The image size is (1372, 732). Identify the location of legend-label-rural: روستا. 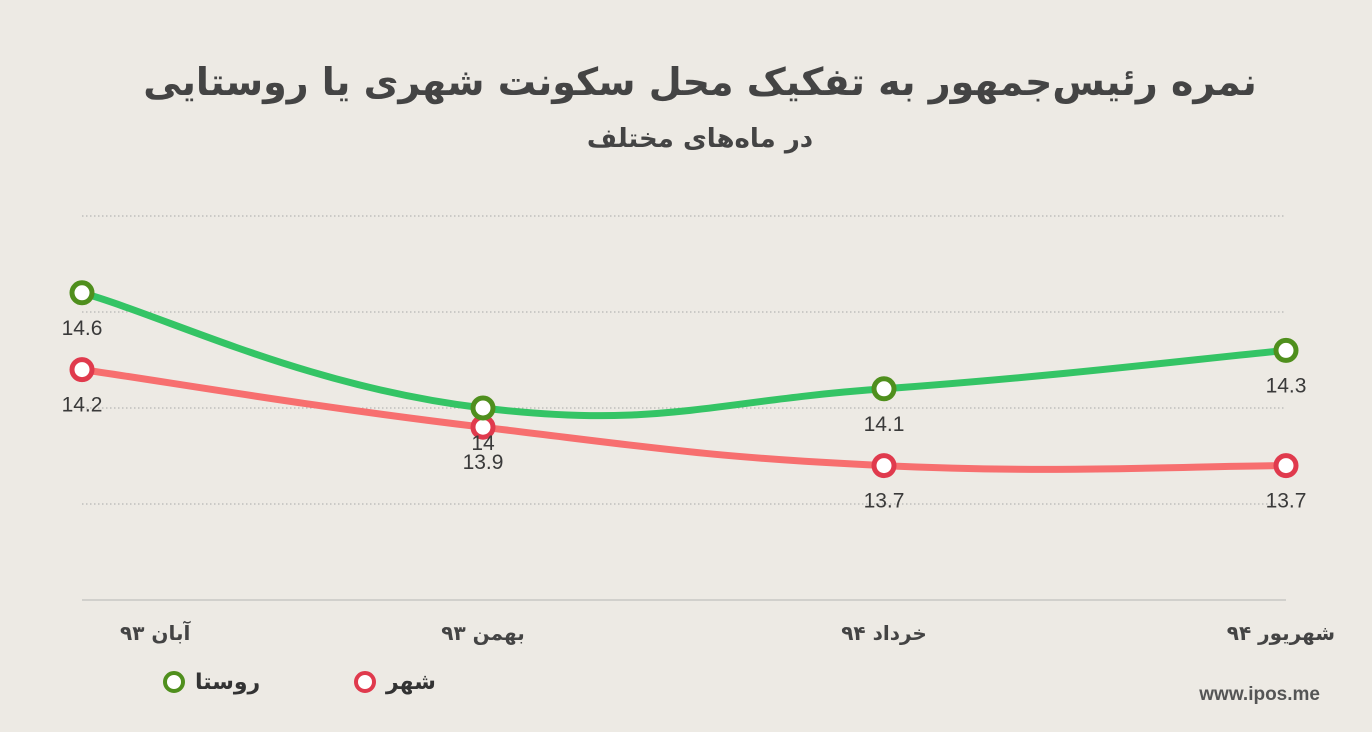
(228, 682).